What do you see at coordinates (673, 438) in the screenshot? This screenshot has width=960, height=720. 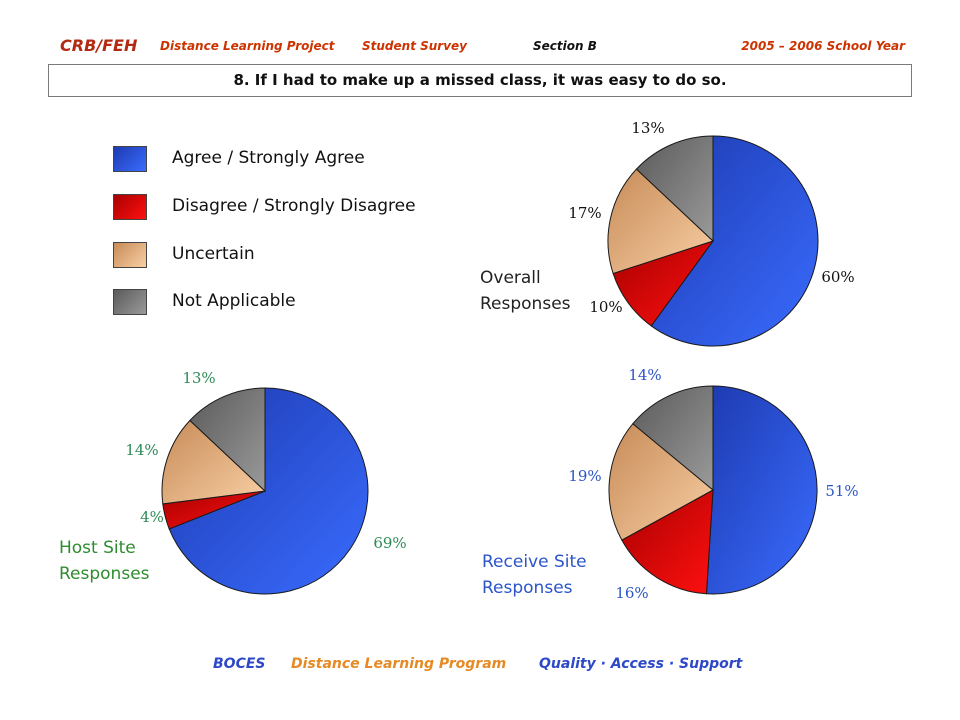 I see `receive-slice-not-applicable` at bounding box center [673, 438].